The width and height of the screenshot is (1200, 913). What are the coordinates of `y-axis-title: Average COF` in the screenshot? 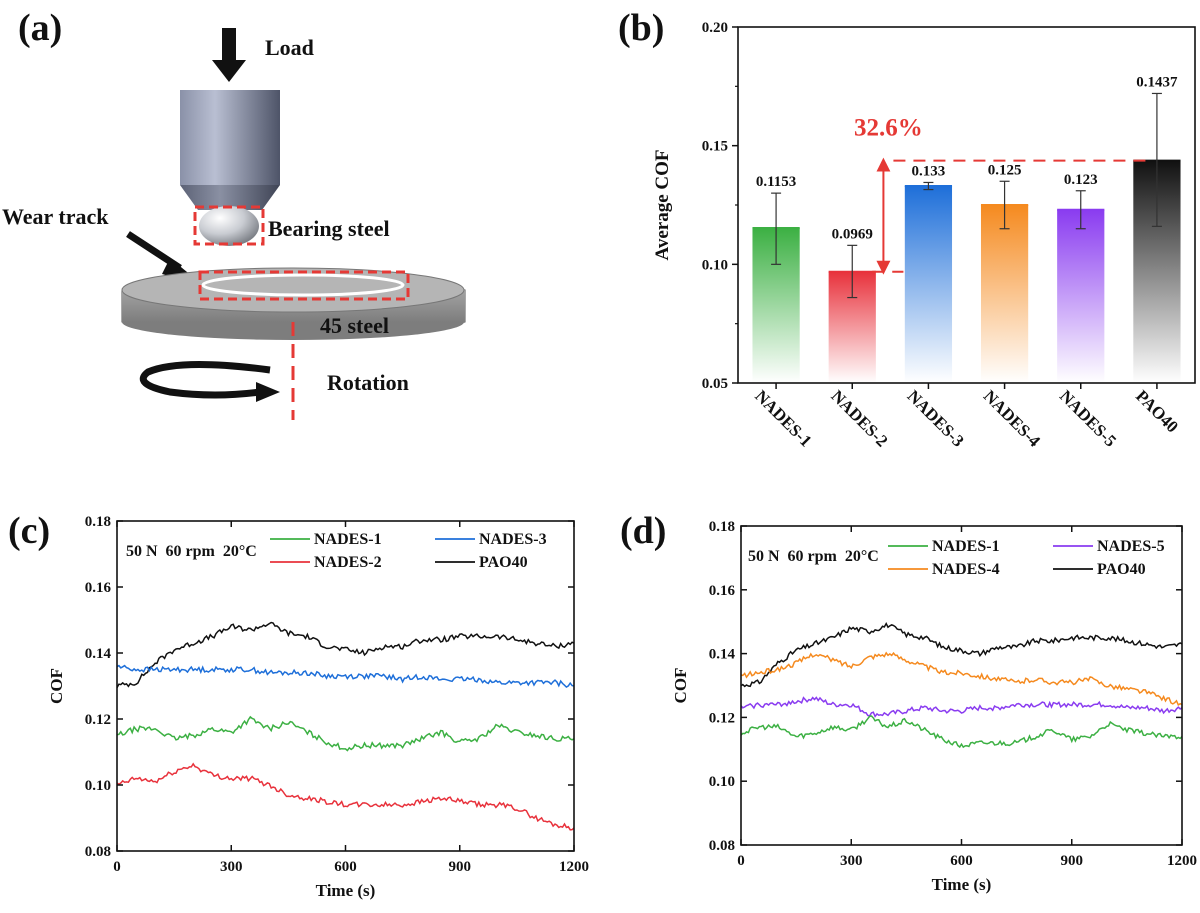 It's located at (662, 205).